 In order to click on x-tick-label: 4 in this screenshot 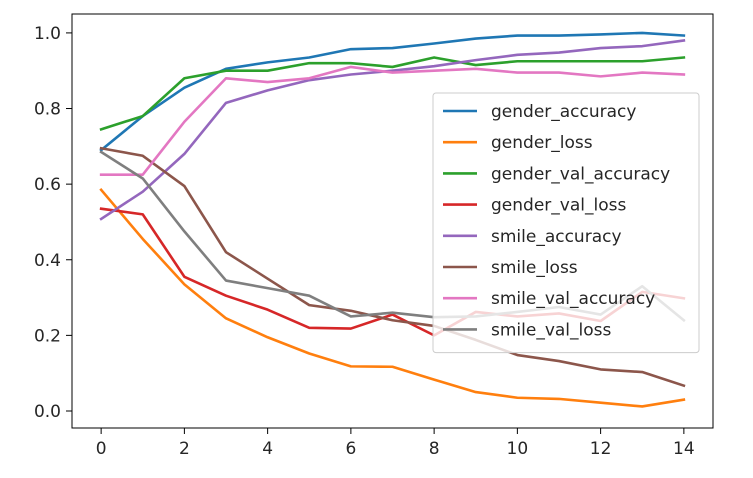, I will do `click(267, 449)`.